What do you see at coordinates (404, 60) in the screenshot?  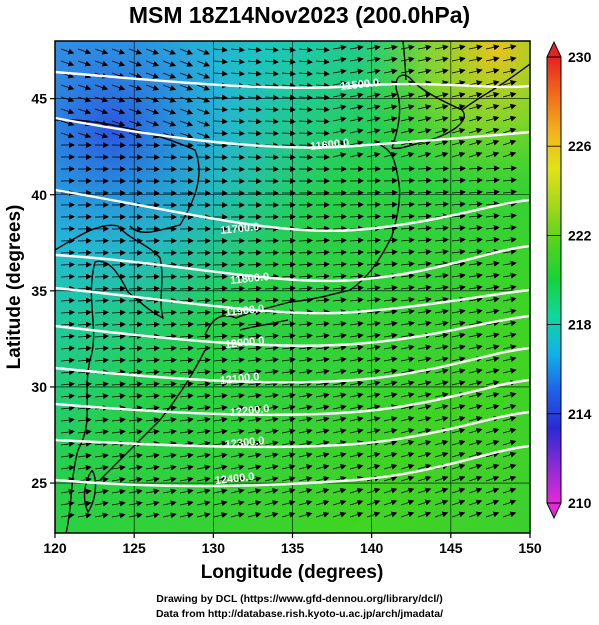 I see `coastline-sakhalin` at bounding box center [404, 60].